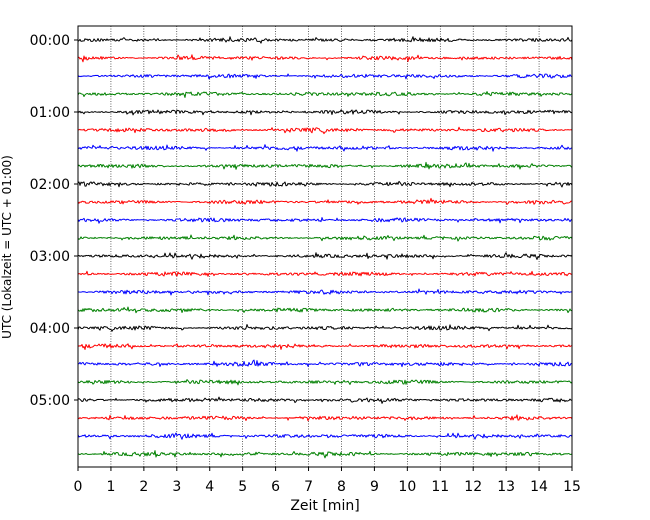 The width and height of the screenshot is (650, 520). I want to click on x-tick-label-13: 13, so click(506, 487).